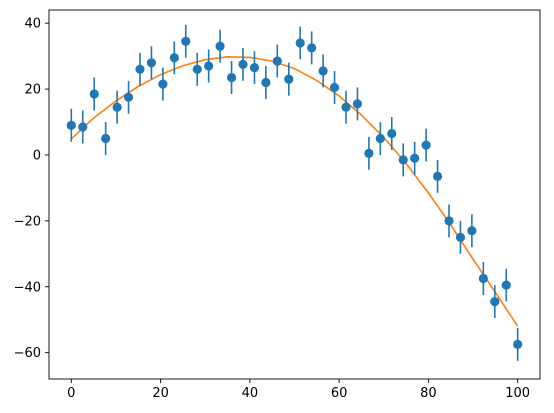 This screenshot has height=413, width=554. What do you see at coordinates (37, 155) in the screenshot?
I see `y-tick-label: 0` at bounding box center [37, 155].